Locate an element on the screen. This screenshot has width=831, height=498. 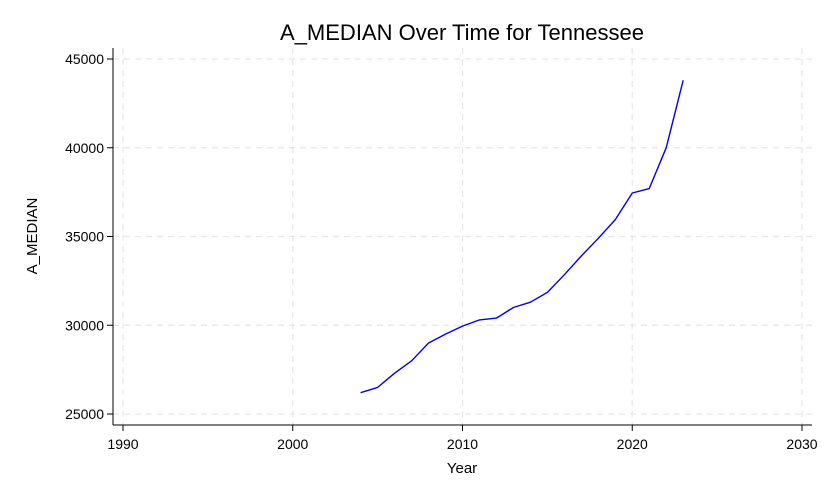
x-tick-label: 2010 is located at coordinates (462, 444).